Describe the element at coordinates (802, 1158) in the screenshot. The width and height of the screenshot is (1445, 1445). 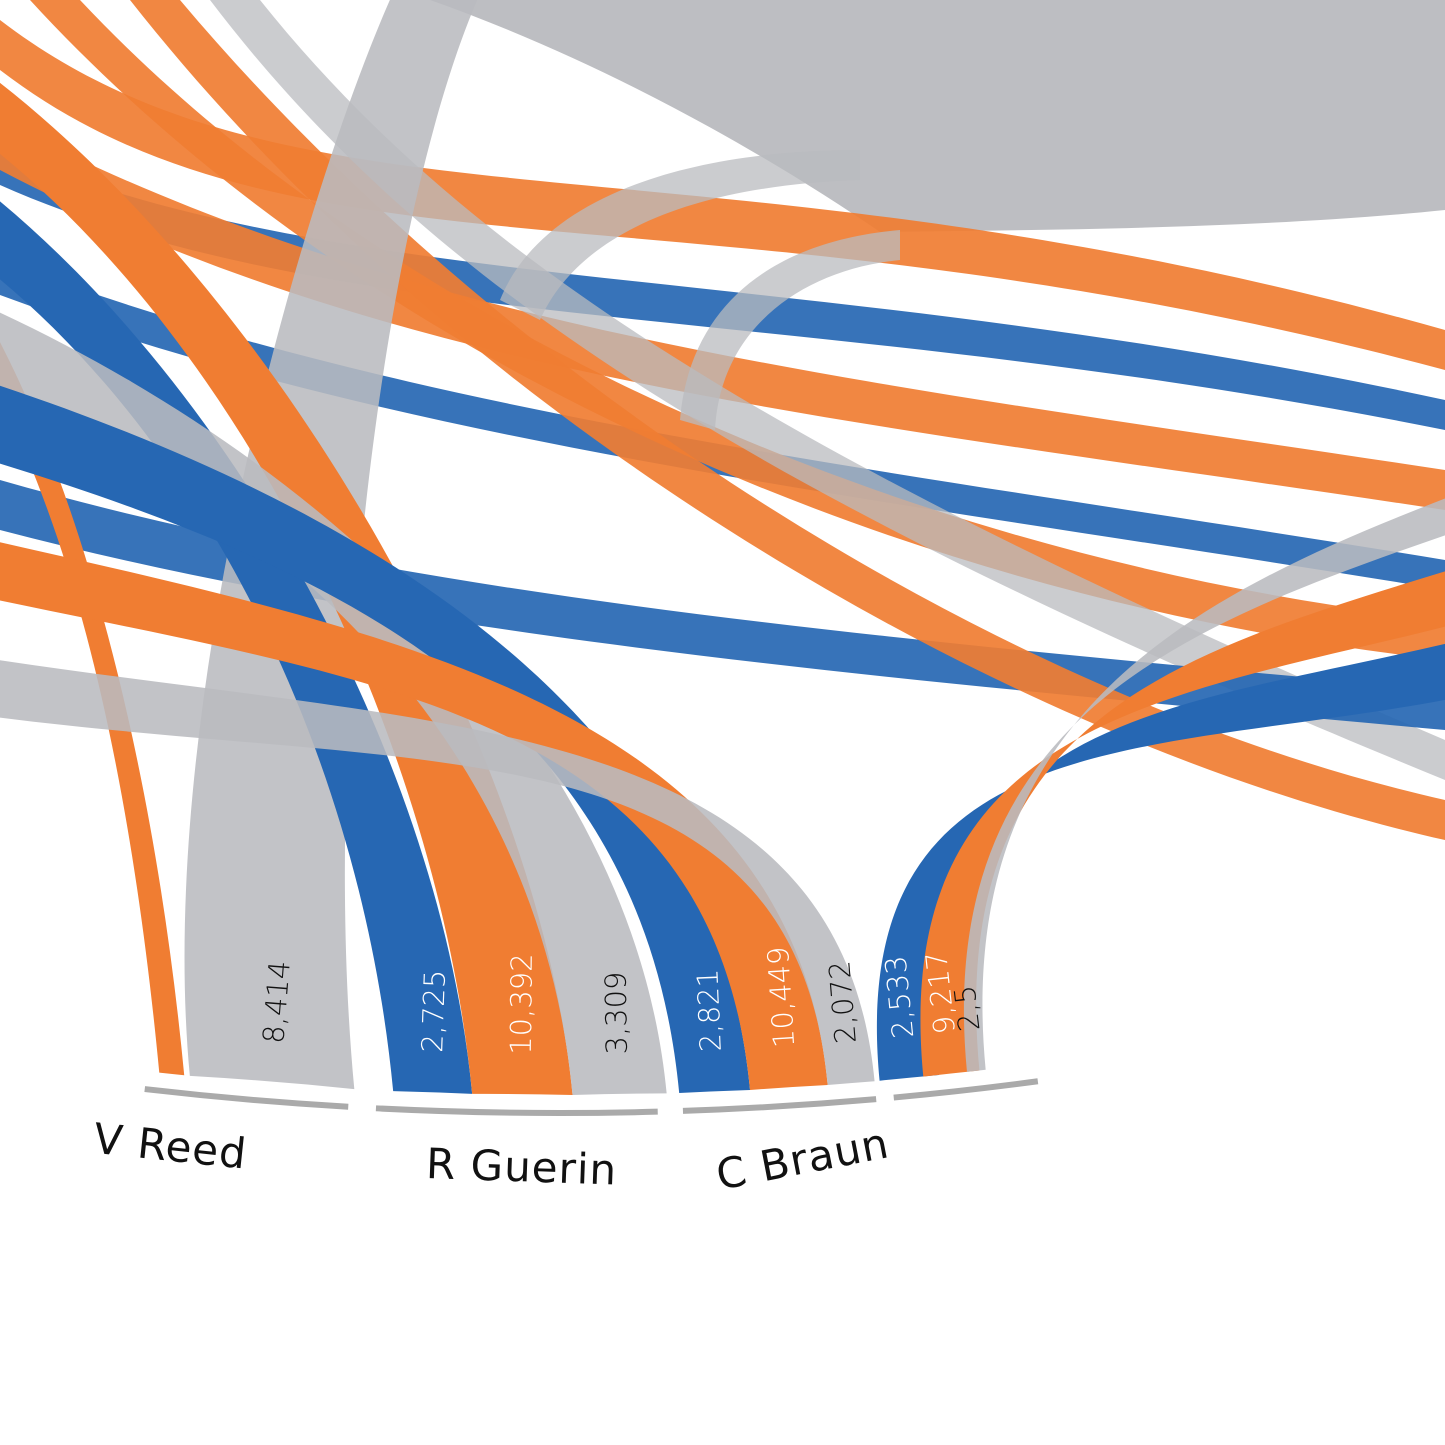
I see `group-label-c-braun: C Braun` at that location.